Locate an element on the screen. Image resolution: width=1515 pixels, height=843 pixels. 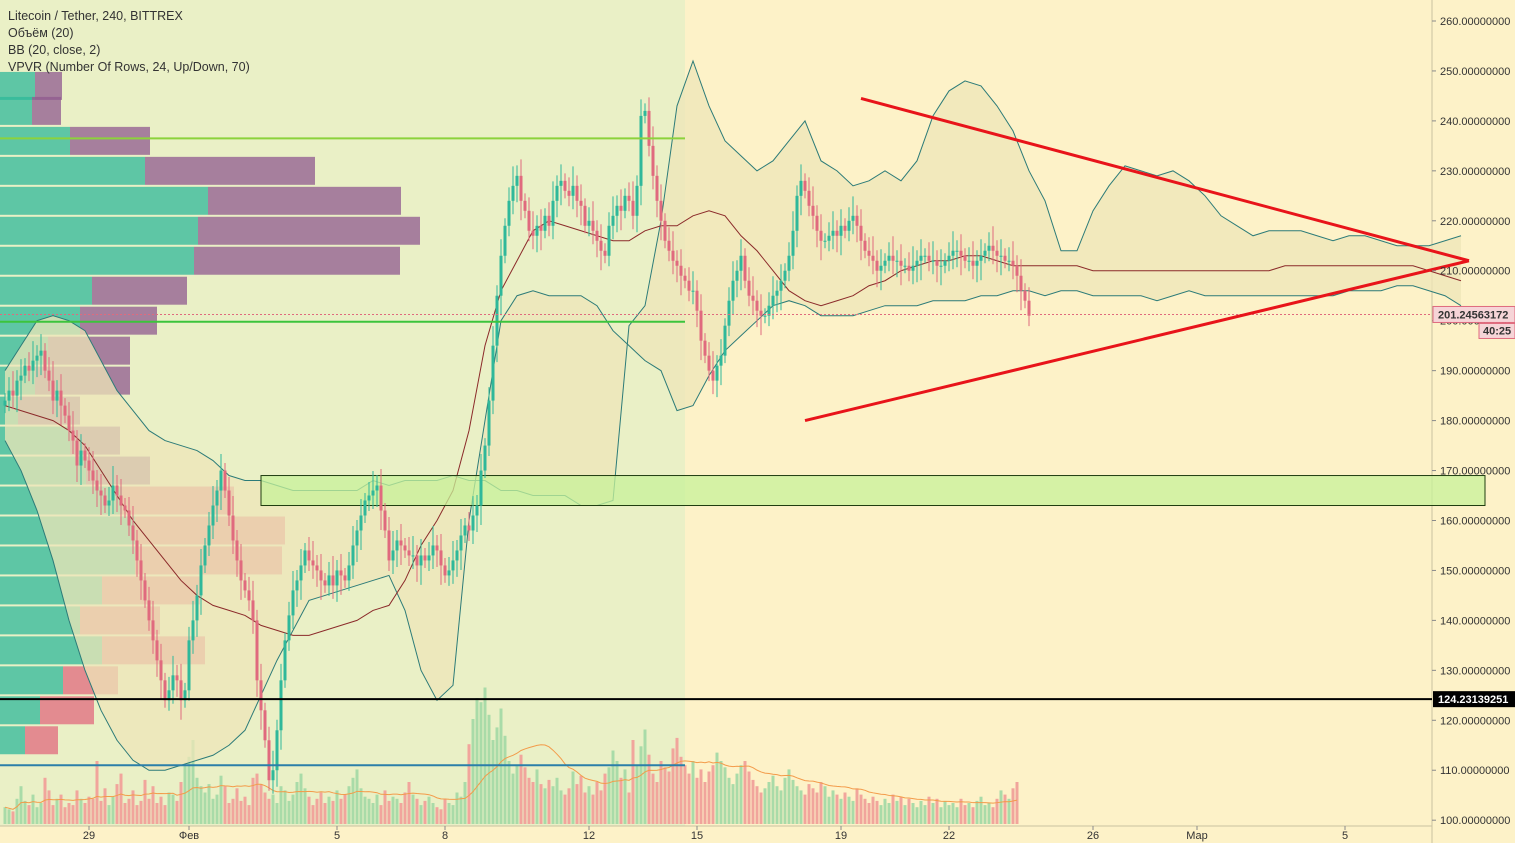
vpvr-row-up is located at coordinates (12, 740).